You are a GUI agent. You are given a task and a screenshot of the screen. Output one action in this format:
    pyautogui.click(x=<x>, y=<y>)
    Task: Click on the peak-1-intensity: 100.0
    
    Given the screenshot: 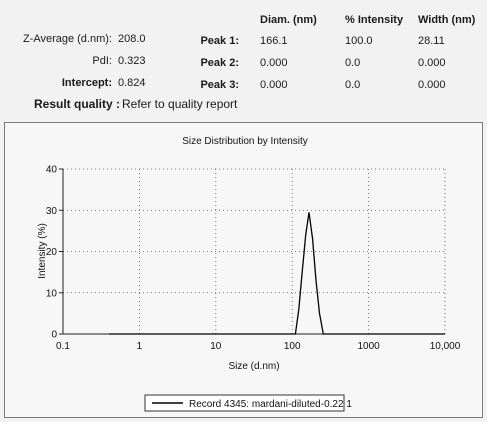 What is the action you would take?
    pyautogui.click(x=359, y=41)
    